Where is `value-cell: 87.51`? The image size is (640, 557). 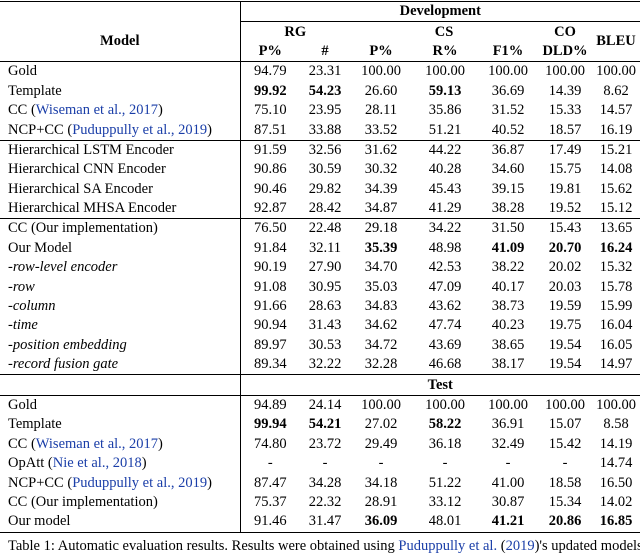 value-cell: 87.51 is located at coordinates (270, 129).